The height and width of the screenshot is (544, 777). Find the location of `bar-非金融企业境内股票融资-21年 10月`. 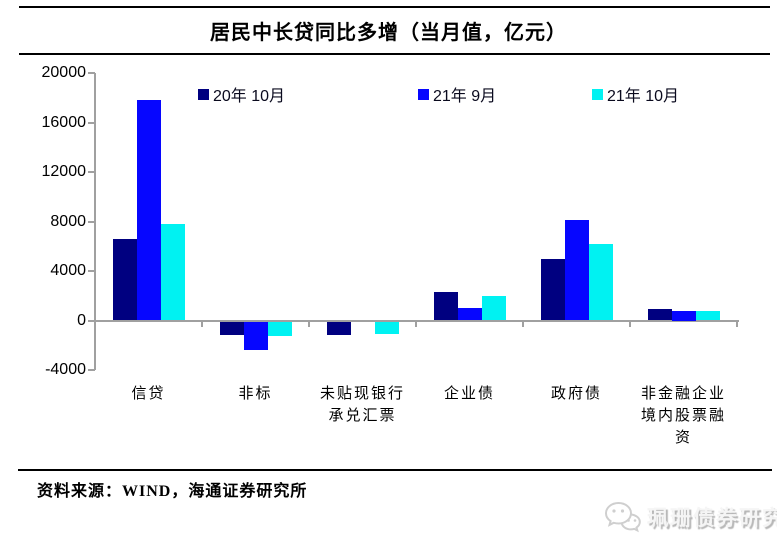

bar-非金融企业境内股票融资-21年 10月 is located at coordinates (707, 315).